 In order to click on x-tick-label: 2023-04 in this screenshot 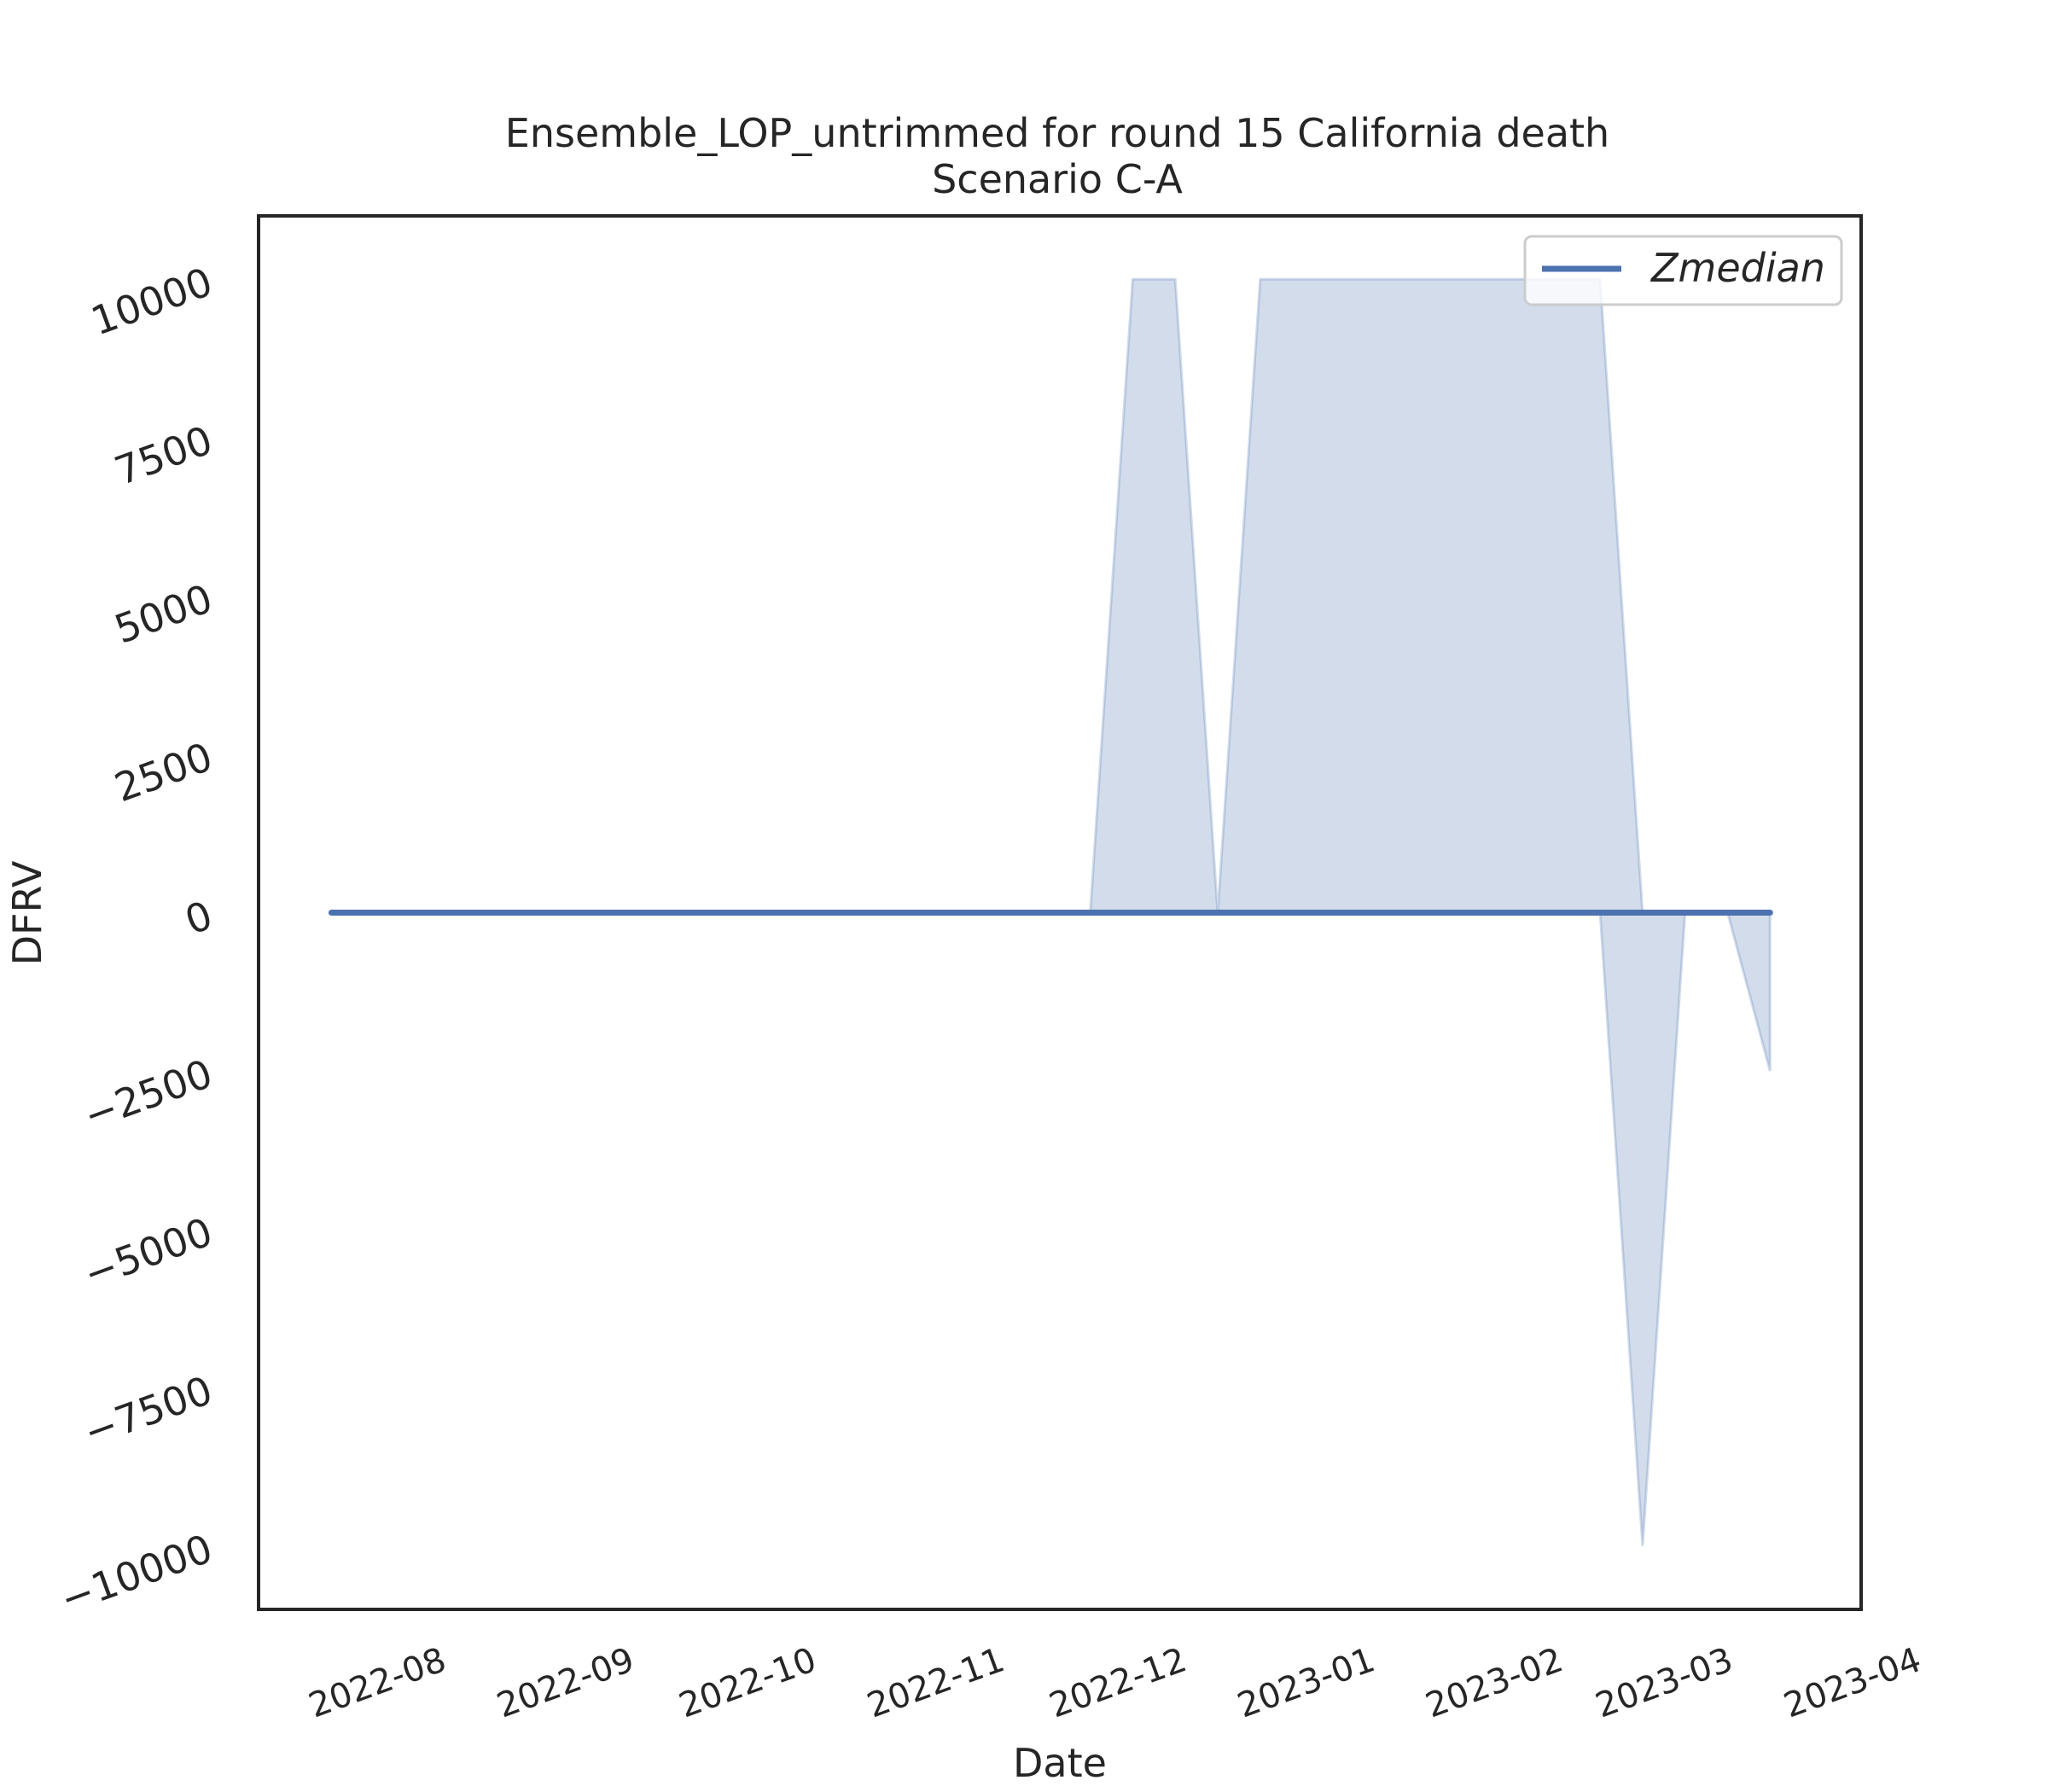, I will do `click(1853, 1682)`.